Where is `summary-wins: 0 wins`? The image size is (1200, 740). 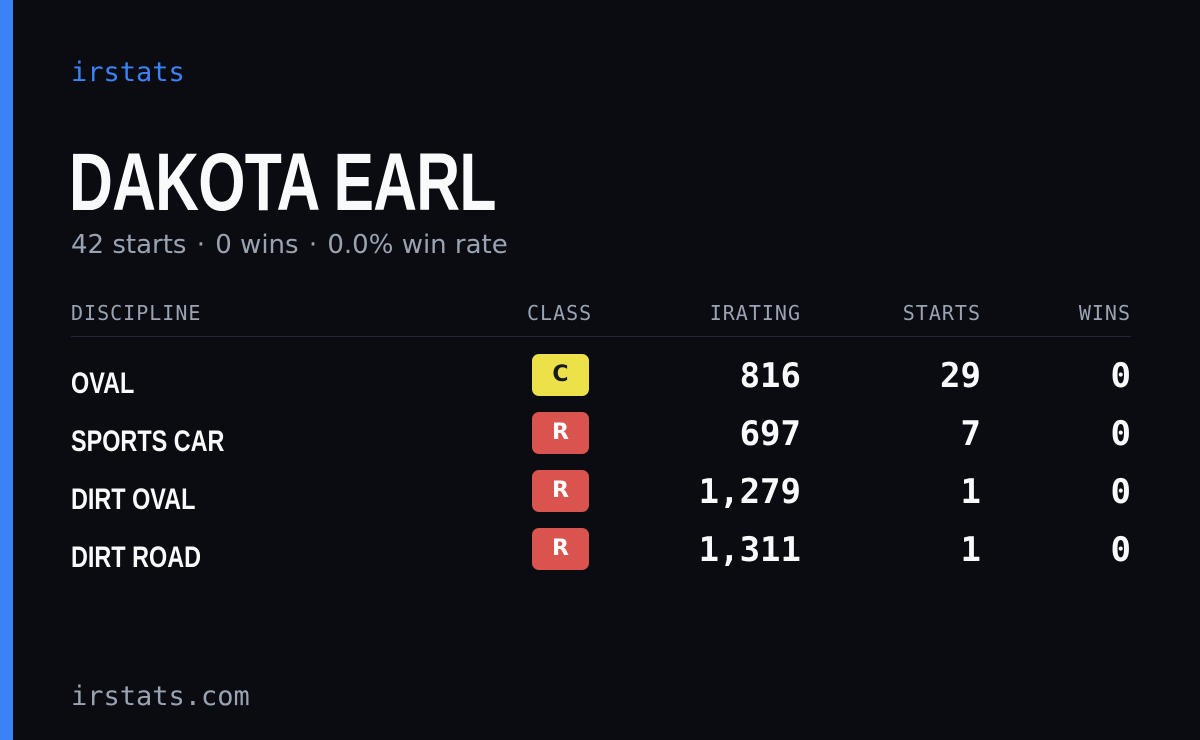 summary-wins: 0 wins is located at coordinates (257, 245).